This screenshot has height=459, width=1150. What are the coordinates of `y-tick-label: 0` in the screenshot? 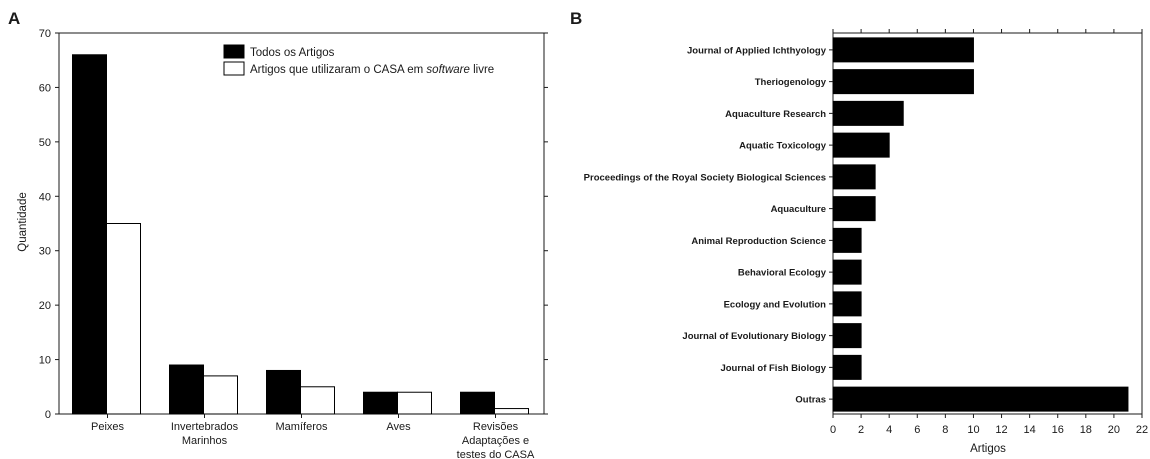 It's located at (48, 415).